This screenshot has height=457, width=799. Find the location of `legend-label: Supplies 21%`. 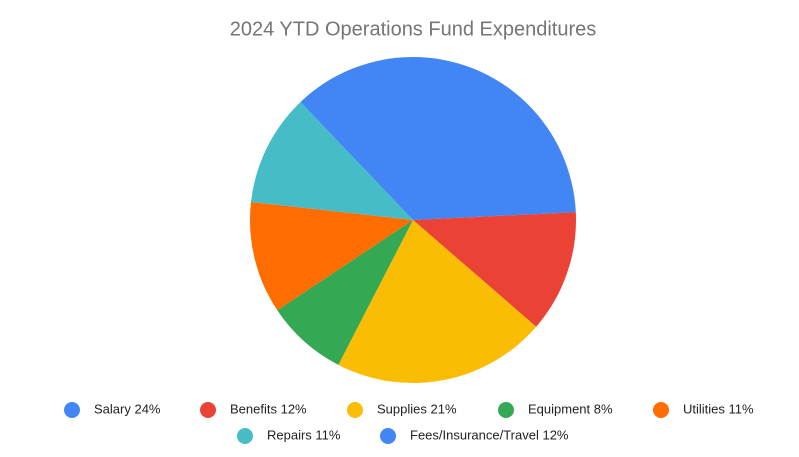

legend-label: Supplies 21% is located at coordinates (417, 408).